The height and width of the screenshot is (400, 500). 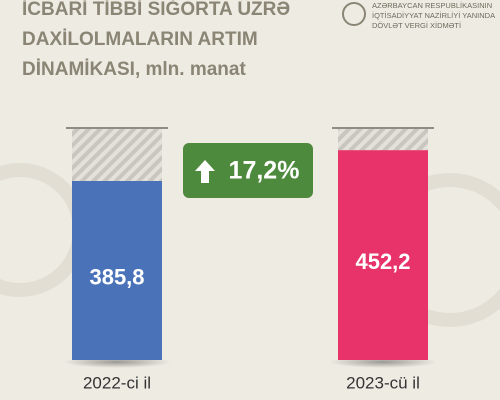 I want to click on title-line: İCBARİ TİBBİ SIĞORTA ÜZRƏ, so click(x=156, y=10).